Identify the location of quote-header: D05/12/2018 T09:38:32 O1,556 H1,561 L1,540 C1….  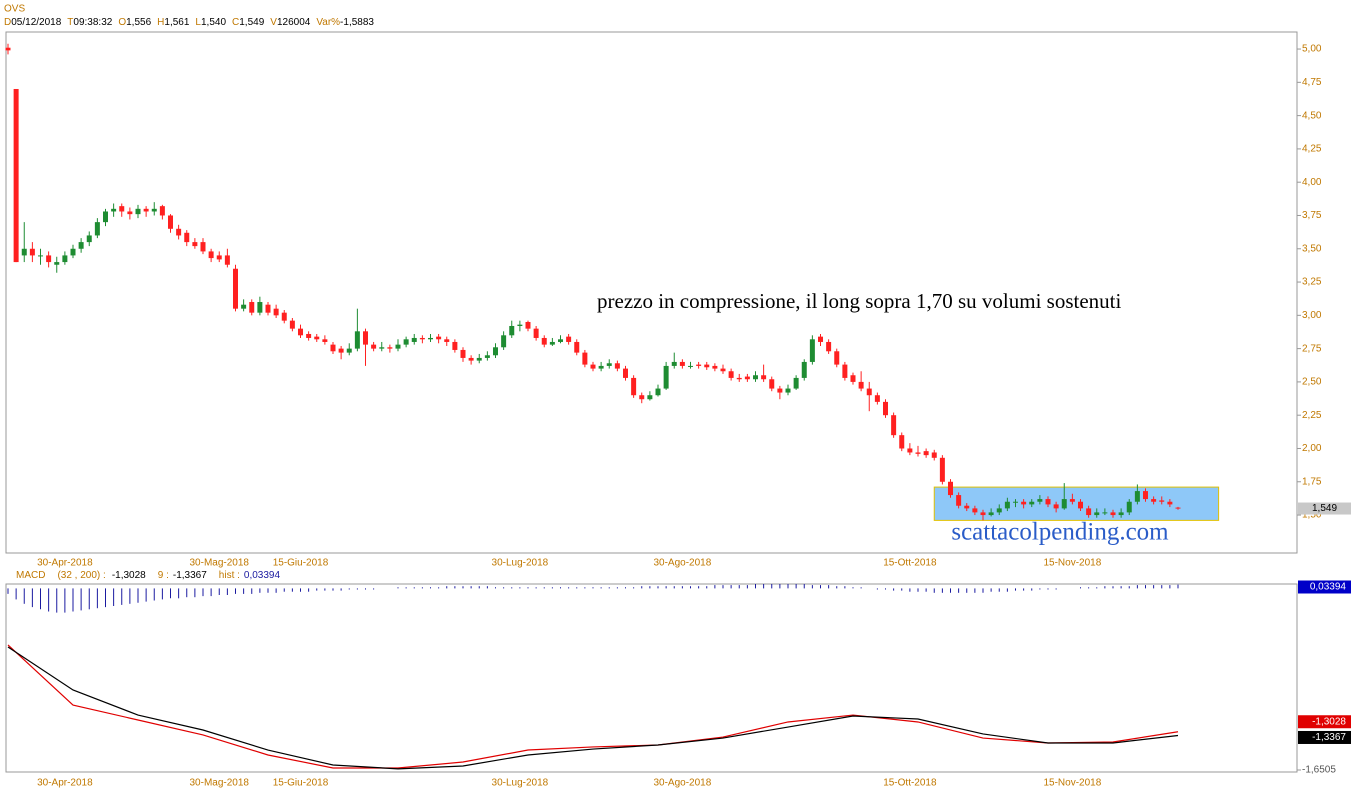
(189, 22).